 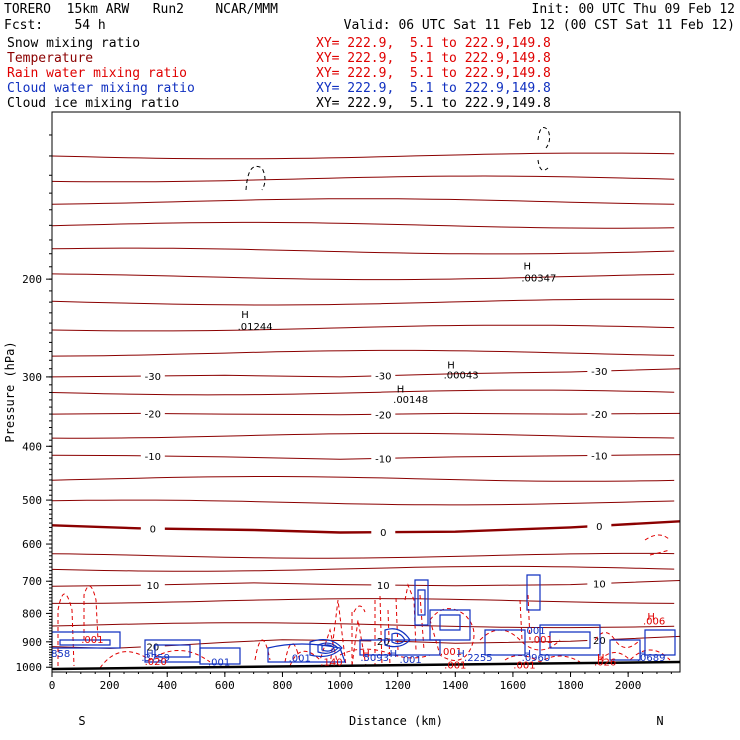 I want to click on south-label: S, so click(x=81, y=721).